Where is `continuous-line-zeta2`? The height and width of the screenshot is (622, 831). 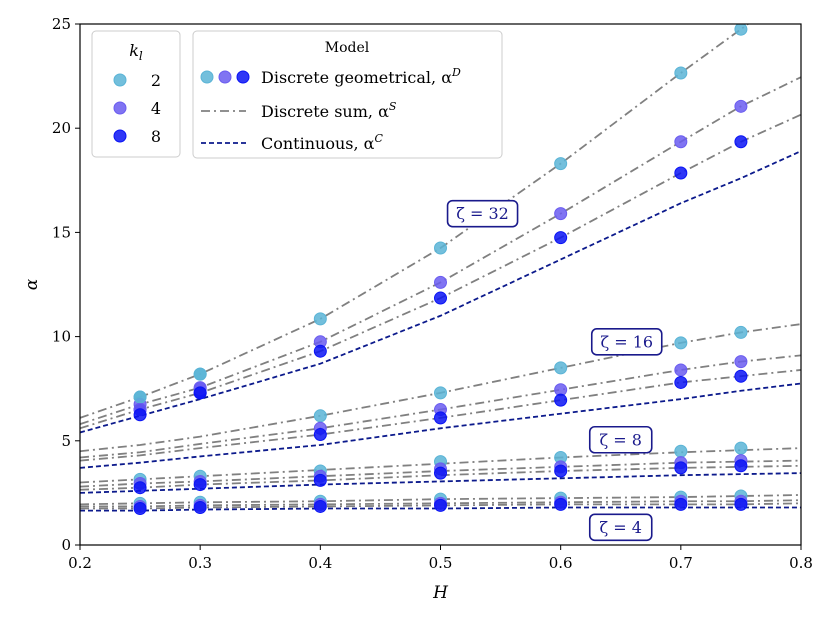 continuous-line-zeta2 is located at coordinates (440, 483).